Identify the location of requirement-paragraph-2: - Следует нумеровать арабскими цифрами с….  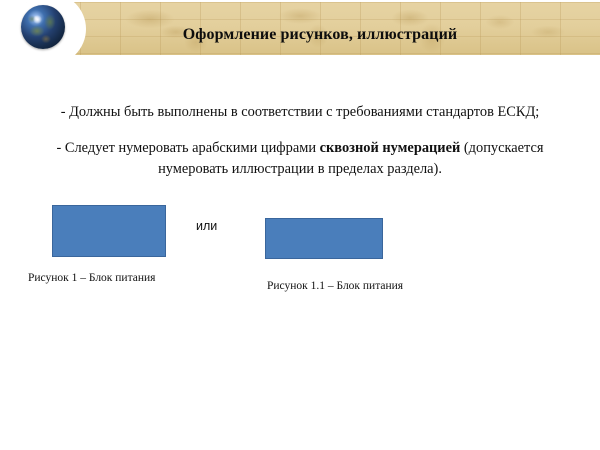
(300, 159).